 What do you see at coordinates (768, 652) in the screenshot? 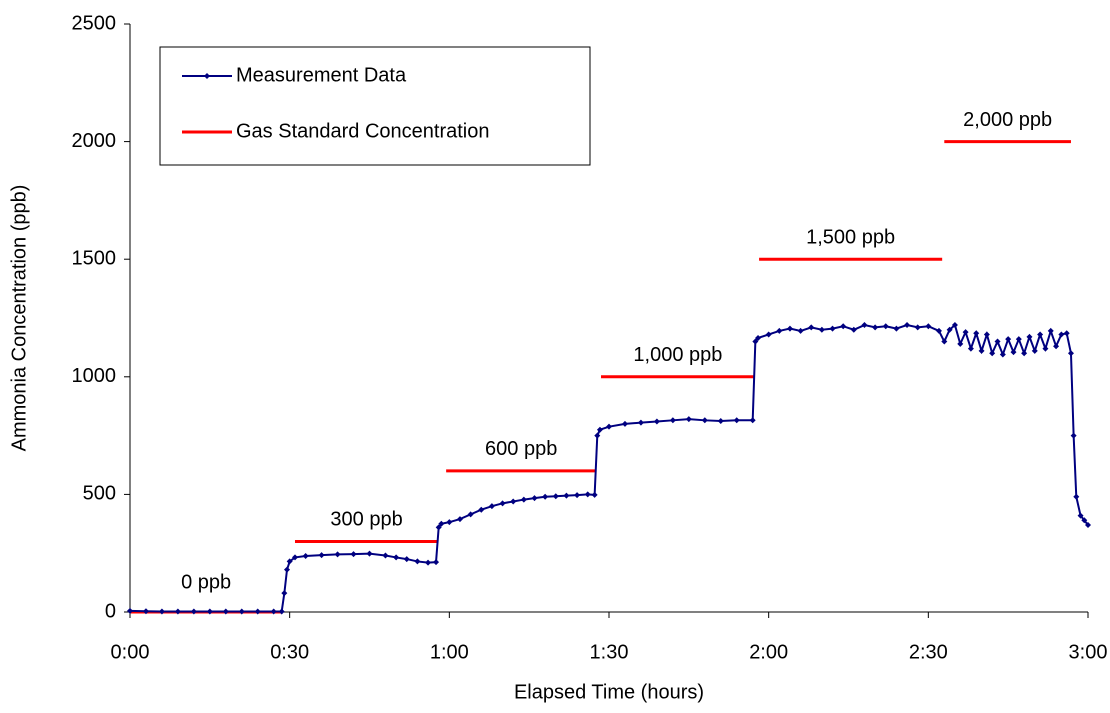
I see `x-tick-label: 2:00` at bounding box center [768, 652].